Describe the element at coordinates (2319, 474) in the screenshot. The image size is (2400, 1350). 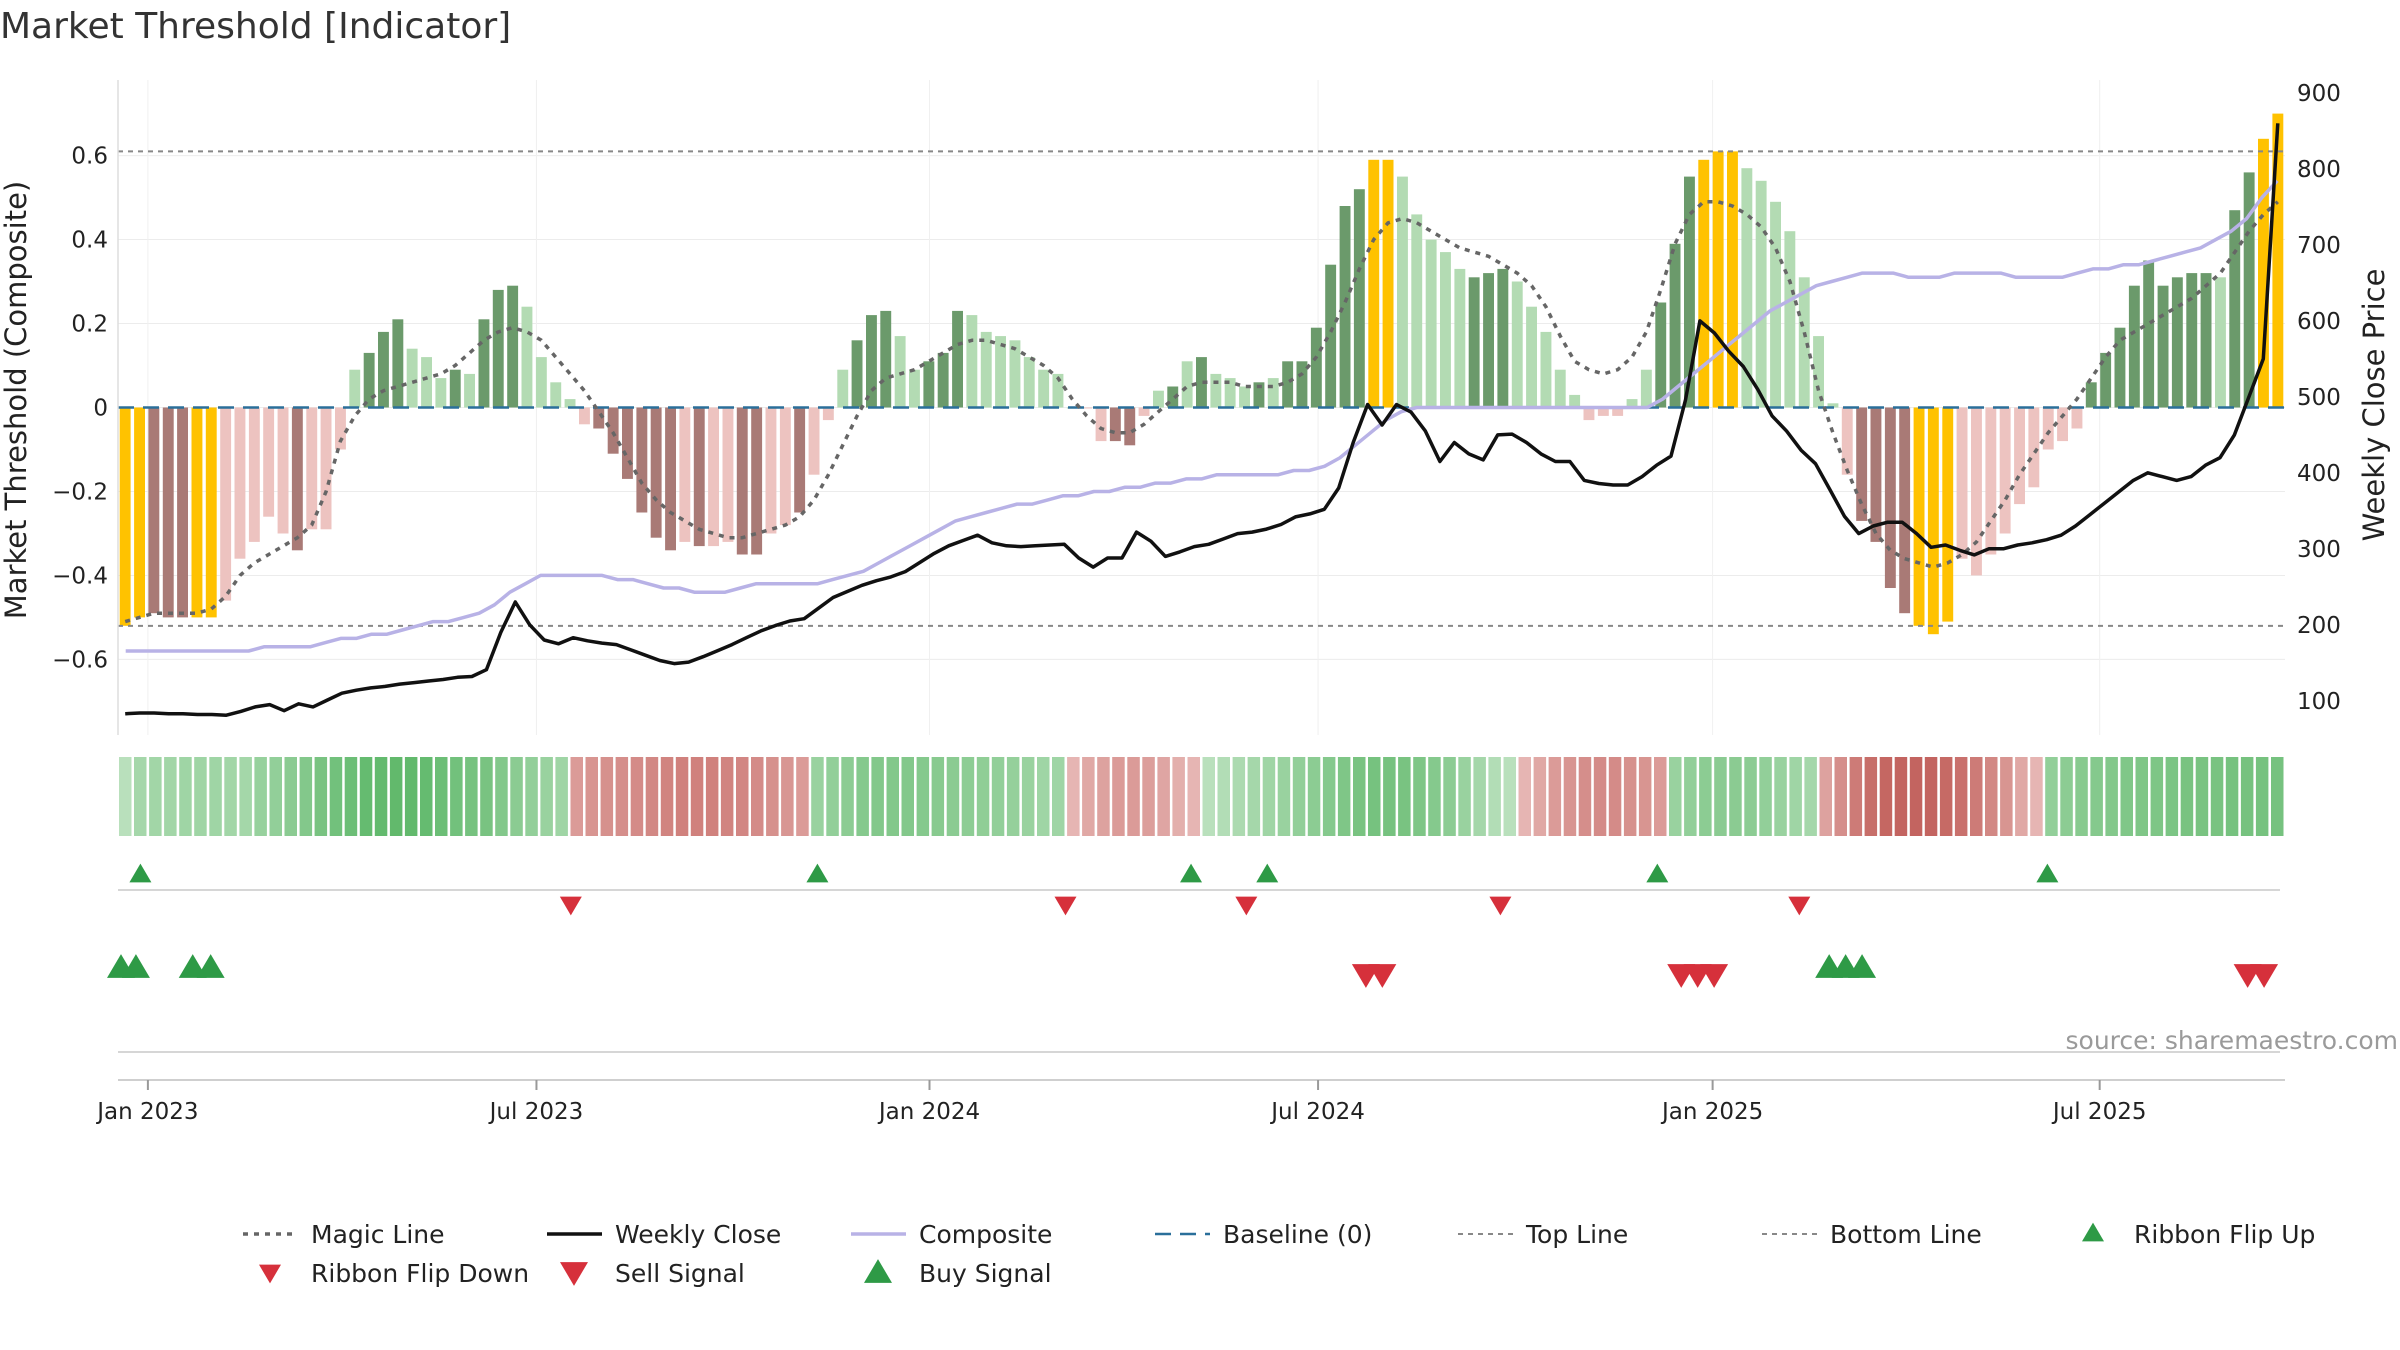
I see `y2-tick-label: 400` at that location.